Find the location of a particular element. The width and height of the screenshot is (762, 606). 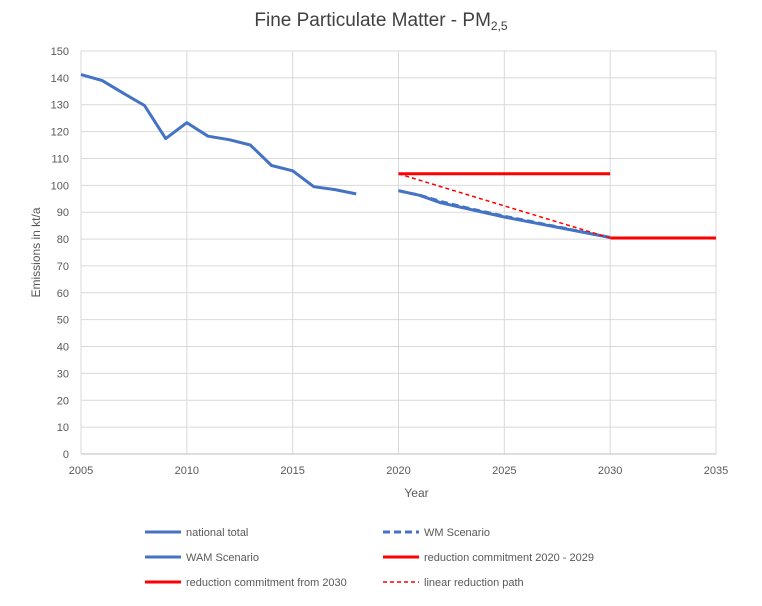

y-tick-label: 0 is located at coordinates (66, 455).